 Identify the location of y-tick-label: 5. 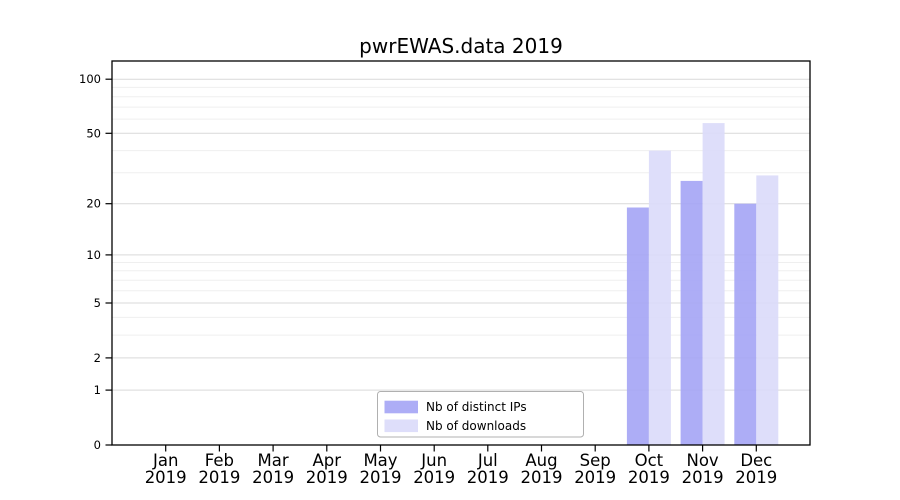
(97, 303).